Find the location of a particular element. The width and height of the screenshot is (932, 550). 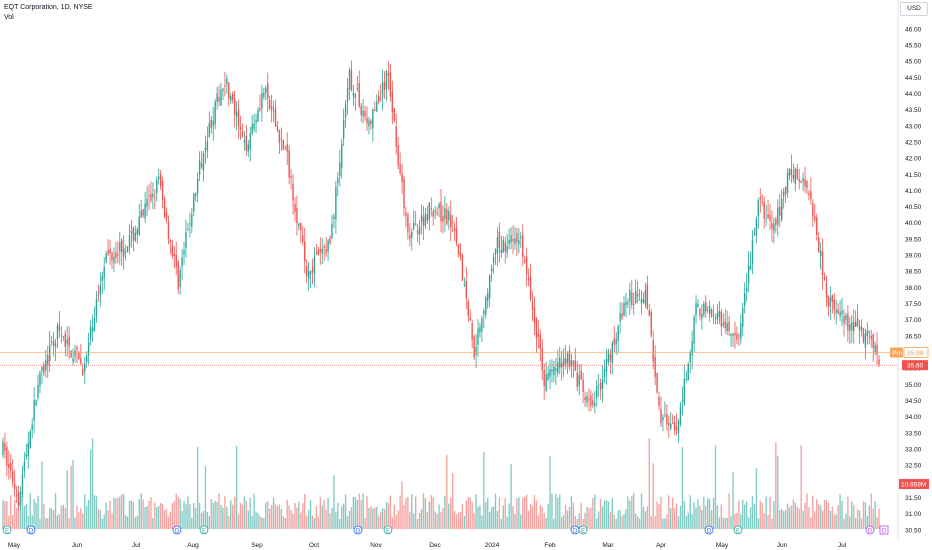

premarket-value-box is located at coordinates (916, 352).